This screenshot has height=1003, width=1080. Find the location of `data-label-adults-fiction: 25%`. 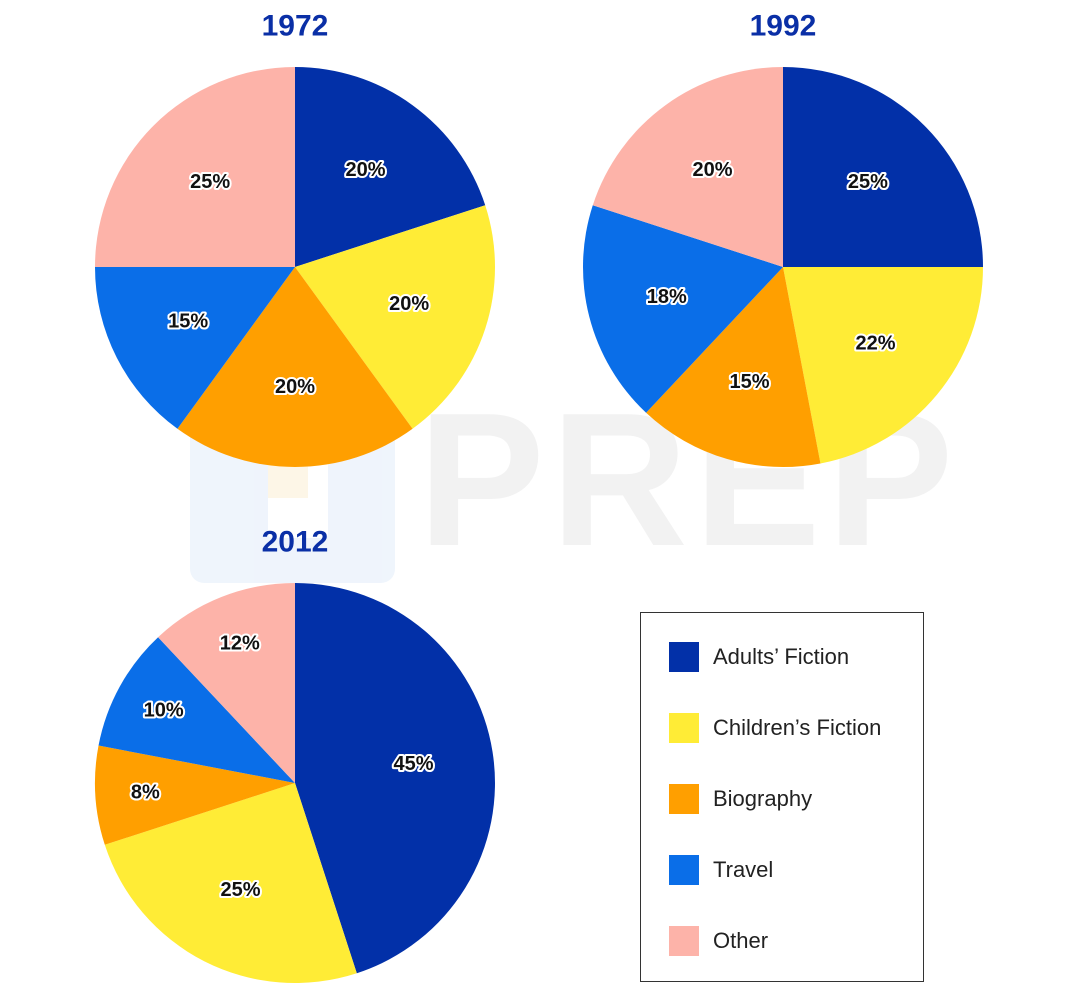

data-label-adults-fiction: 25% is located at coordinates (868, 182).